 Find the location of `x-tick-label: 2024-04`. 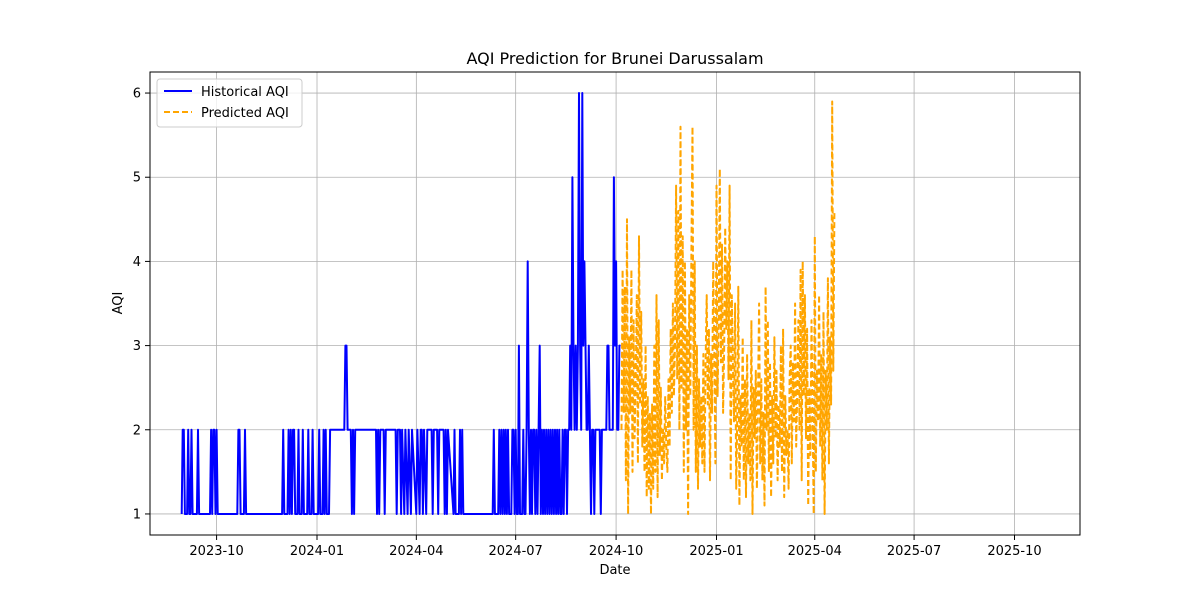

x-tick-label: 2024-04 is located at coordinates (416, 551).